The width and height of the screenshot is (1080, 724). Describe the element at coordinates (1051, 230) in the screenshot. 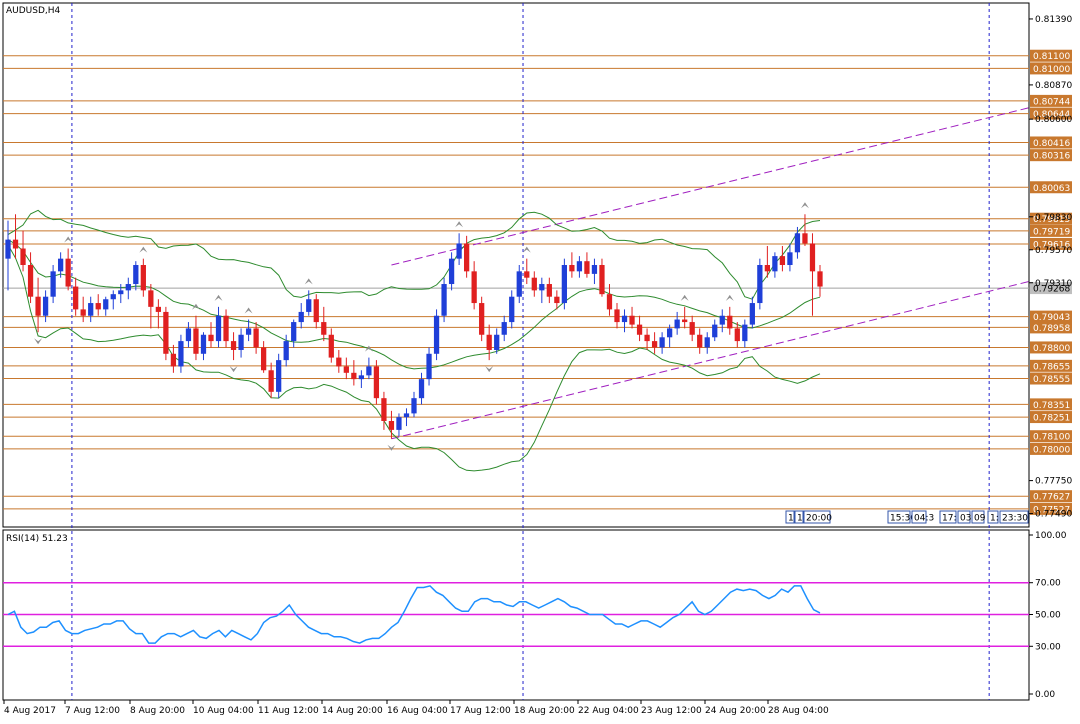

I see `level-label: 0.79719` at that location.